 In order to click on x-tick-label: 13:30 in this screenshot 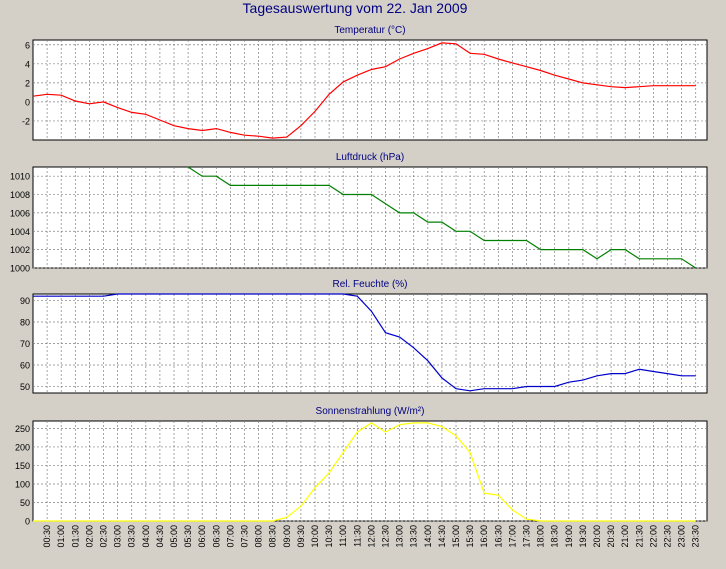, I will do `click(414, 536)`.